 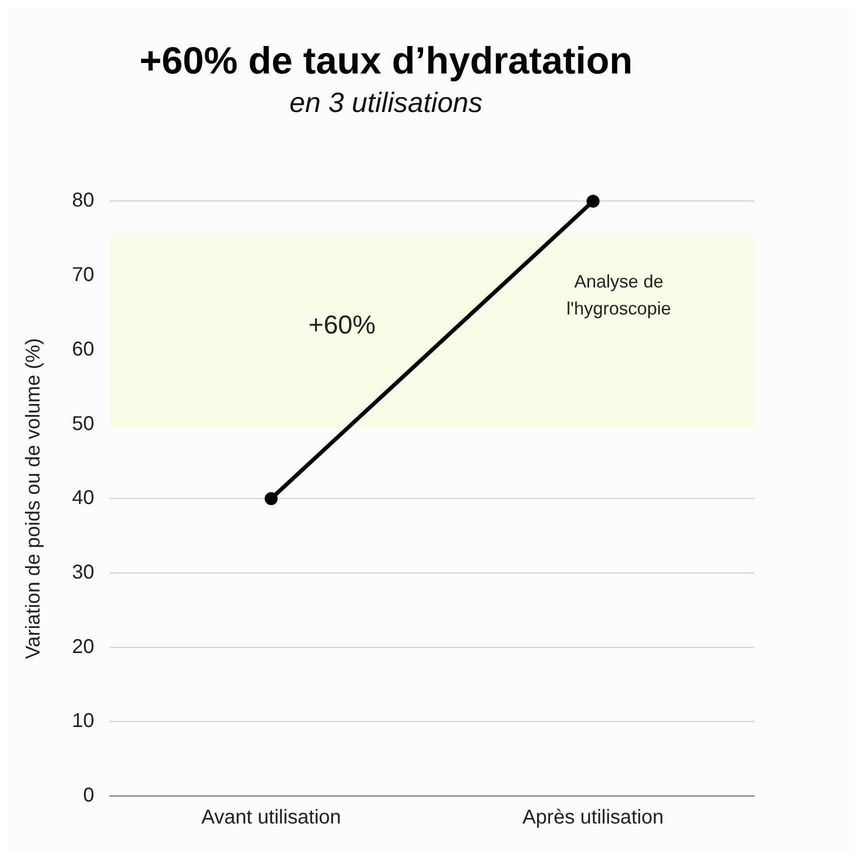 What do you see at coordinates (342, 324) in the screenshot?
I see `annotation: +60%` at bounding box center [342, 324].